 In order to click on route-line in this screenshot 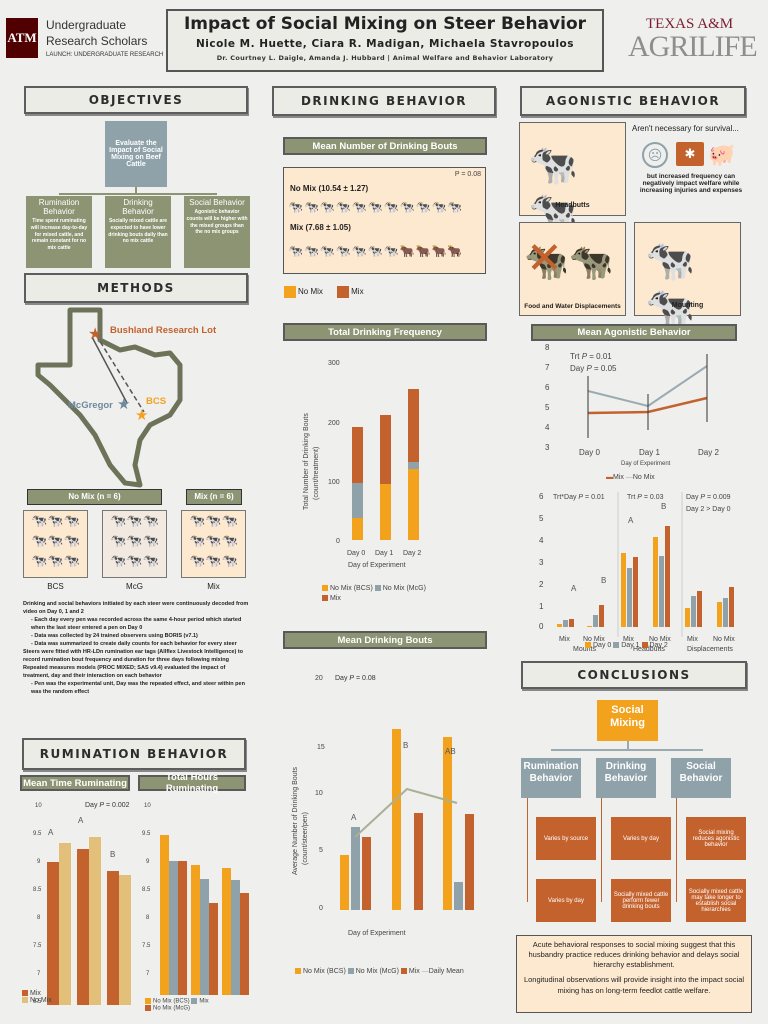, I will do `click(109, 370)`.